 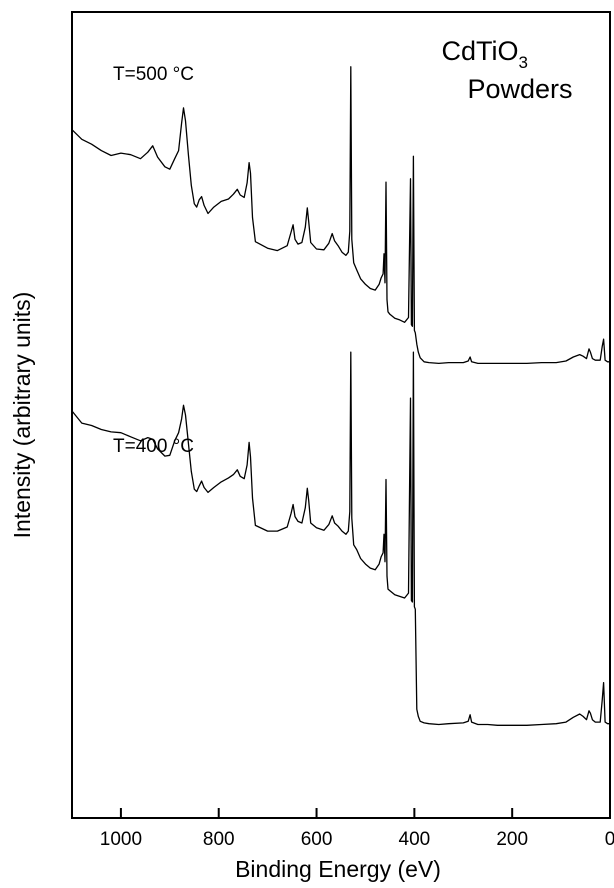 What do you see at coordinates (153, 446) in the screenshot?
I see `series-label-400: T=400 °C` at bounding box center [153, 446].